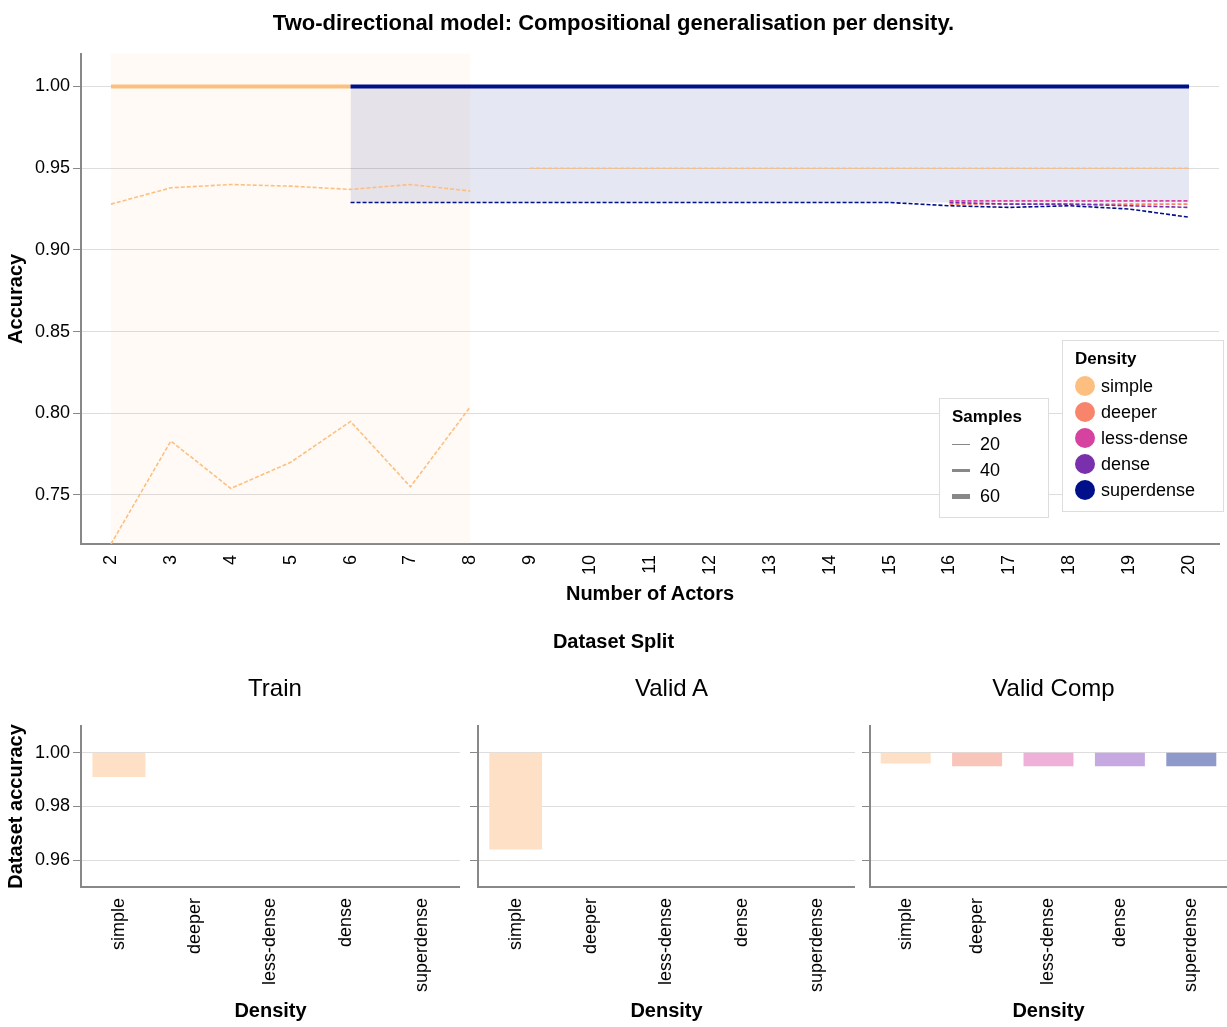  What do you see at coordinates (52, 805) in the screenshot?
I see `y-tick-label: 0.98` at bounding box center [52, 805].